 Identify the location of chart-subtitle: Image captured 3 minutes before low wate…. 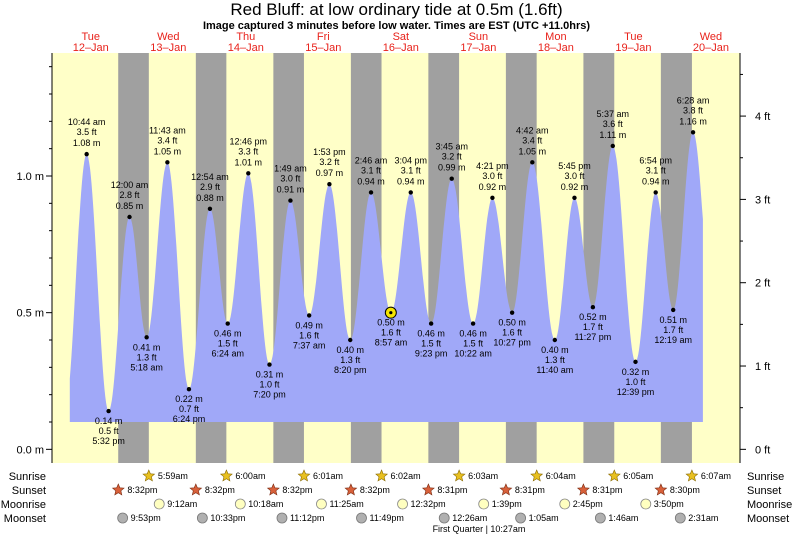
(396, 26).